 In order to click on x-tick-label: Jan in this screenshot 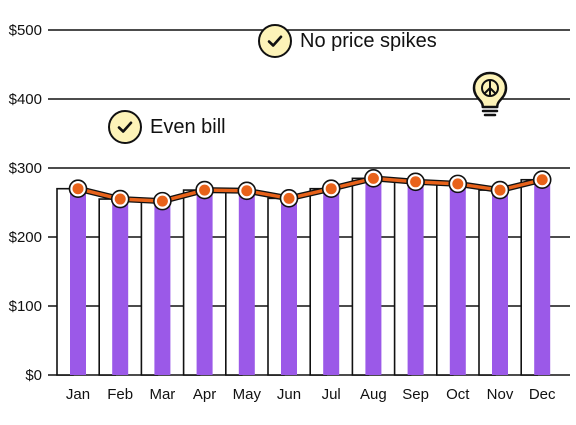, I will do `click(78, 394)`.